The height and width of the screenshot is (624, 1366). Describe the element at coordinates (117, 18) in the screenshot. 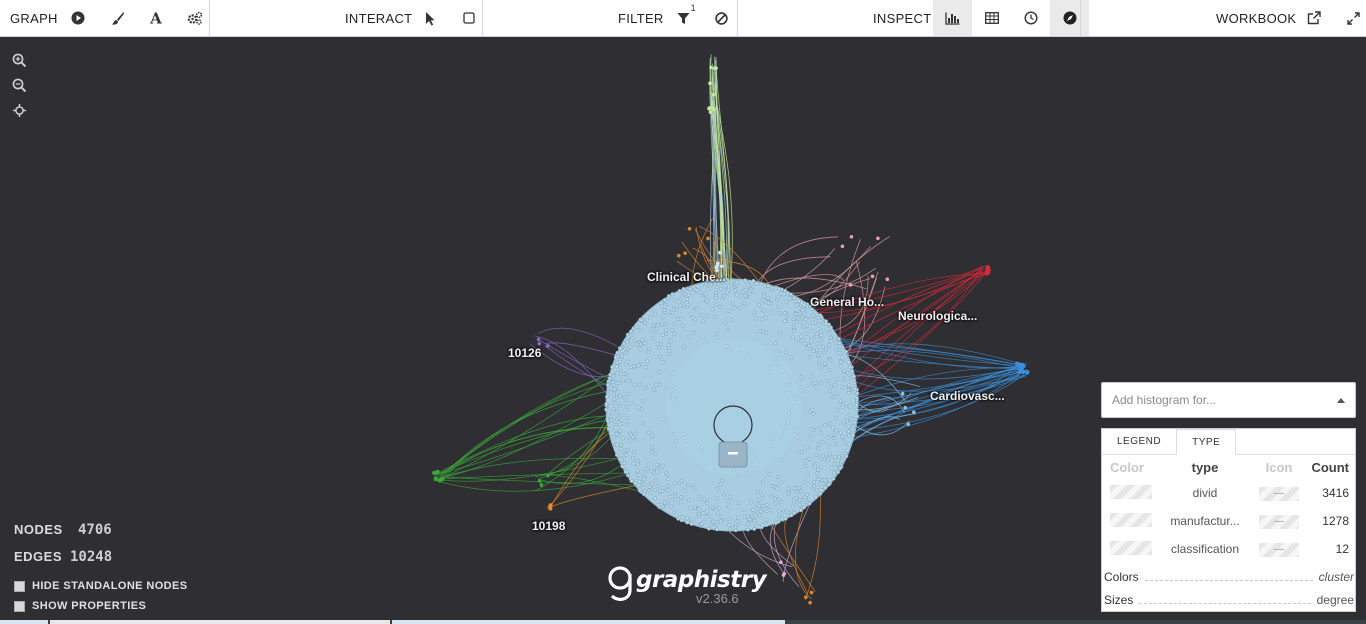

I see `brush-button` at that location.